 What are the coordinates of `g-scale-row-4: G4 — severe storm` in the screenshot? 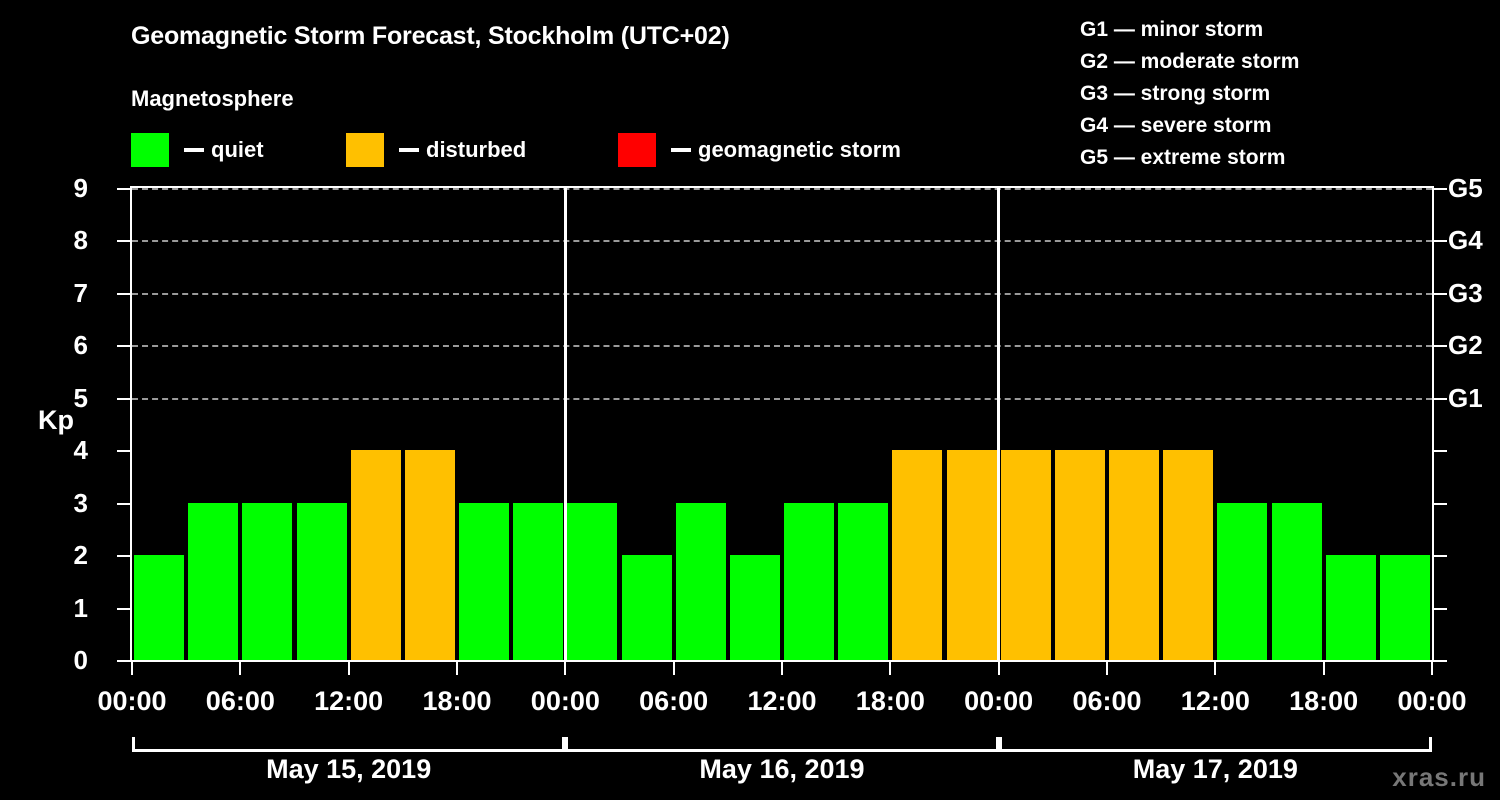 It's located at (1176, 125).